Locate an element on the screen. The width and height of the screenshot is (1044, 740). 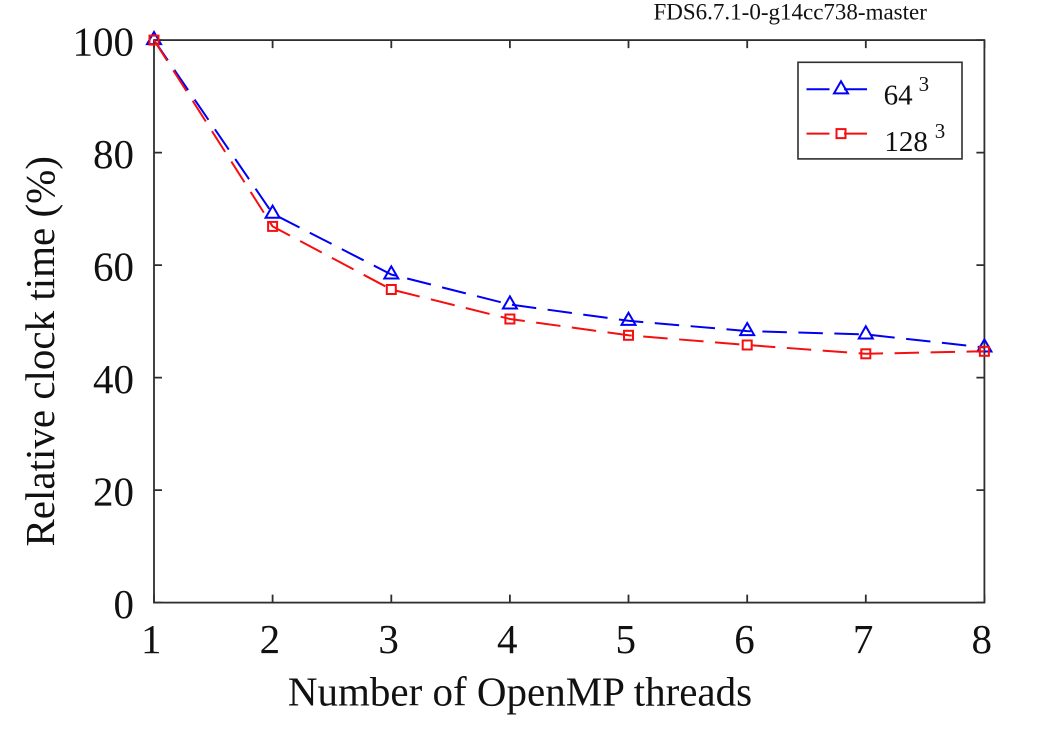
svg-text: 80 is located at coordinates (113, 154).